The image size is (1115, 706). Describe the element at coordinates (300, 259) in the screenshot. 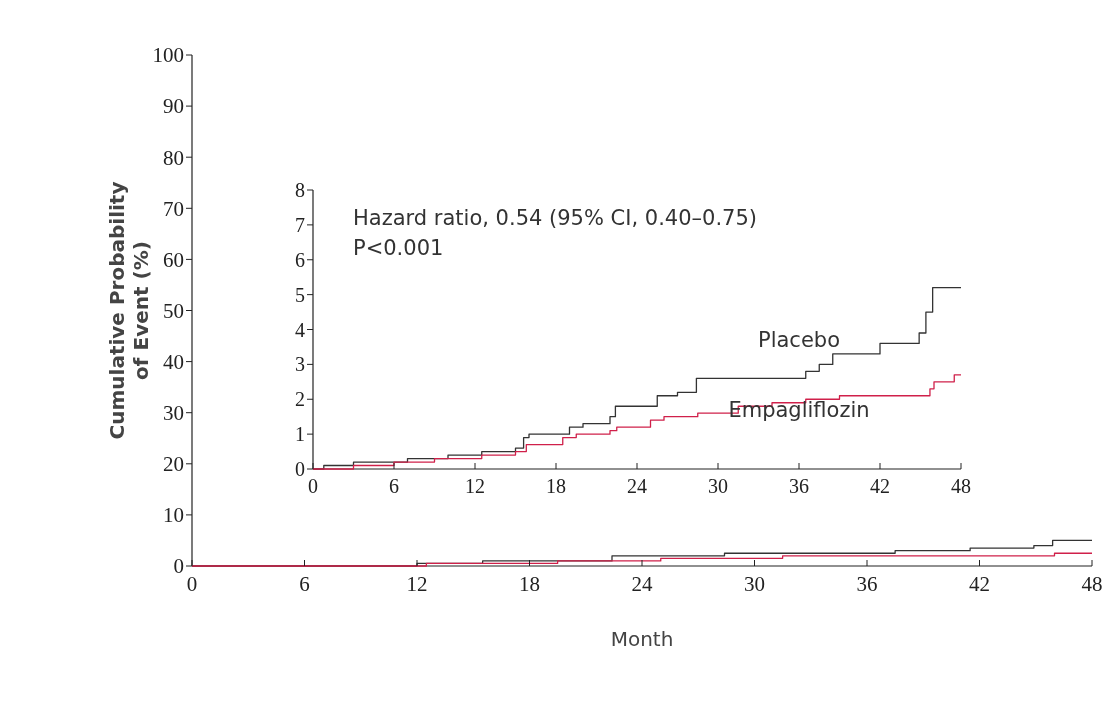

I see `y-tick-label: 6` at that location.